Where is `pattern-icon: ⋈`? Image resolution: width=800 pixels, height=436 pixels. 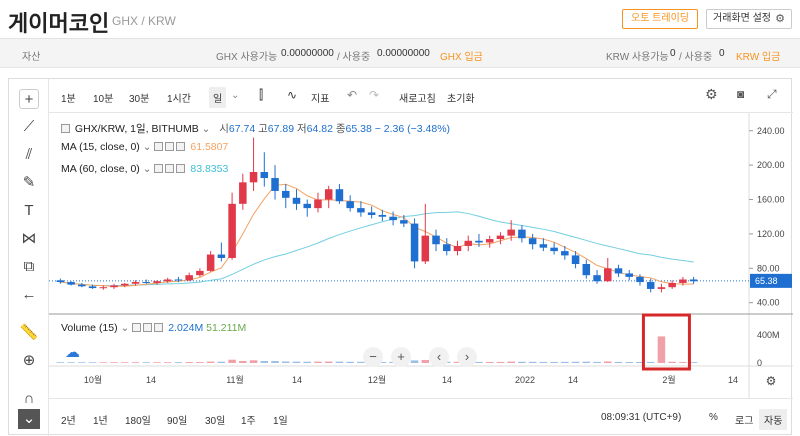
pattern-icon: ⋈ is located at coordinates (29, 238).